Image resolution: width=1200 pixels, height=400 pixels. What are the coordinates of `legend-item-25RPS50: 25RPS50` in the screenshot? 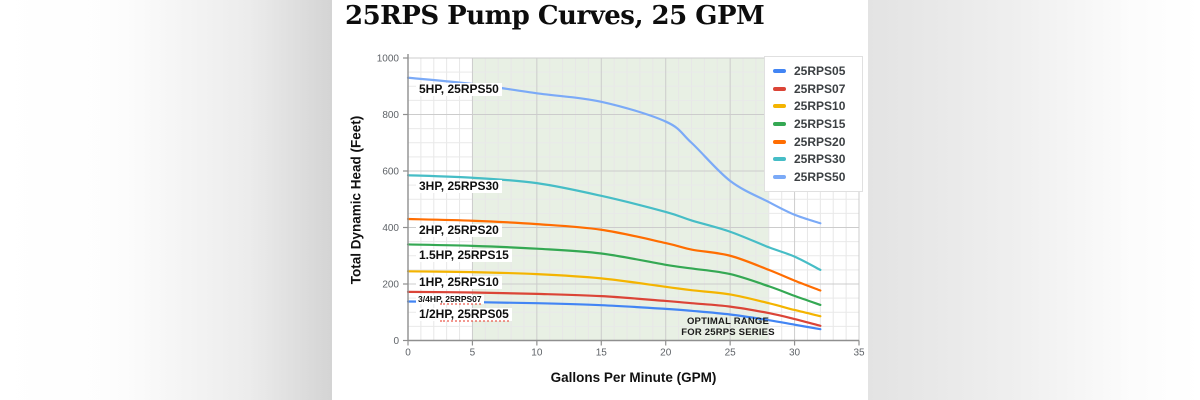 It's located at (813, 177).